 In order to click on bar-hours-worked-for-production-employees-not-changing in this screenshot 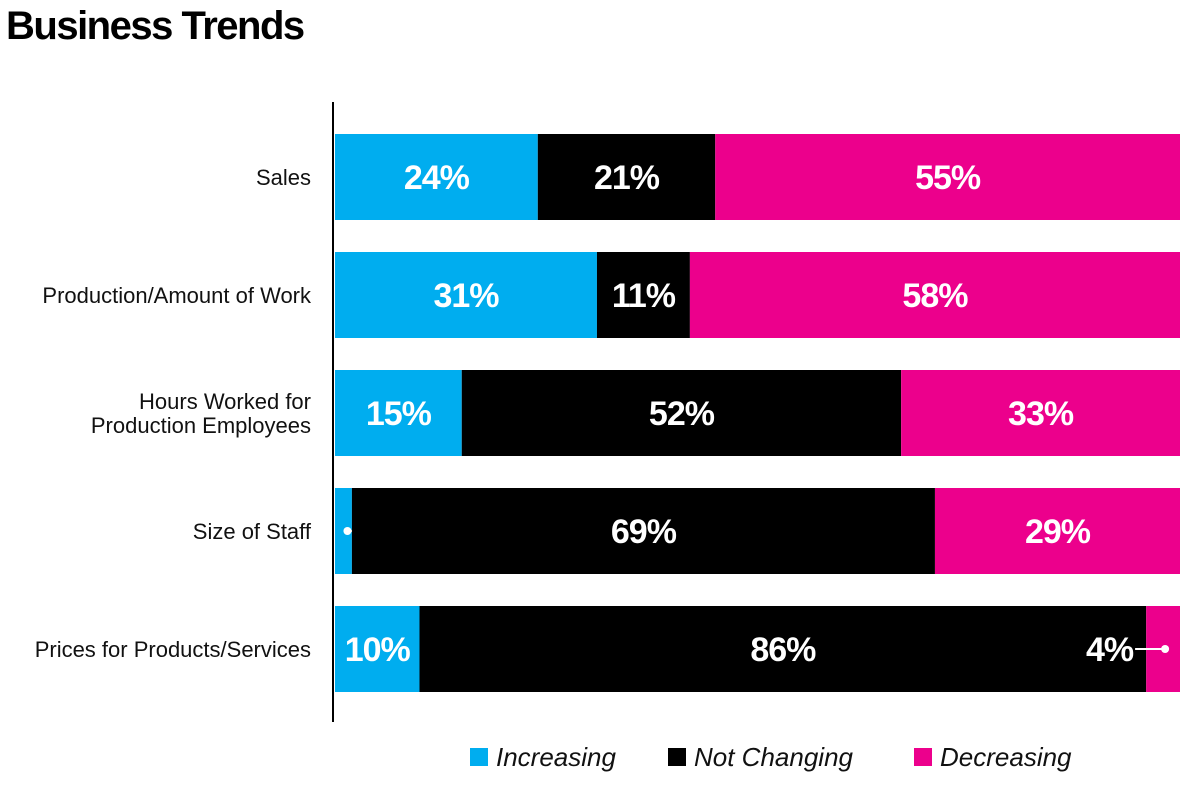, I will do `click(681, 413)`.